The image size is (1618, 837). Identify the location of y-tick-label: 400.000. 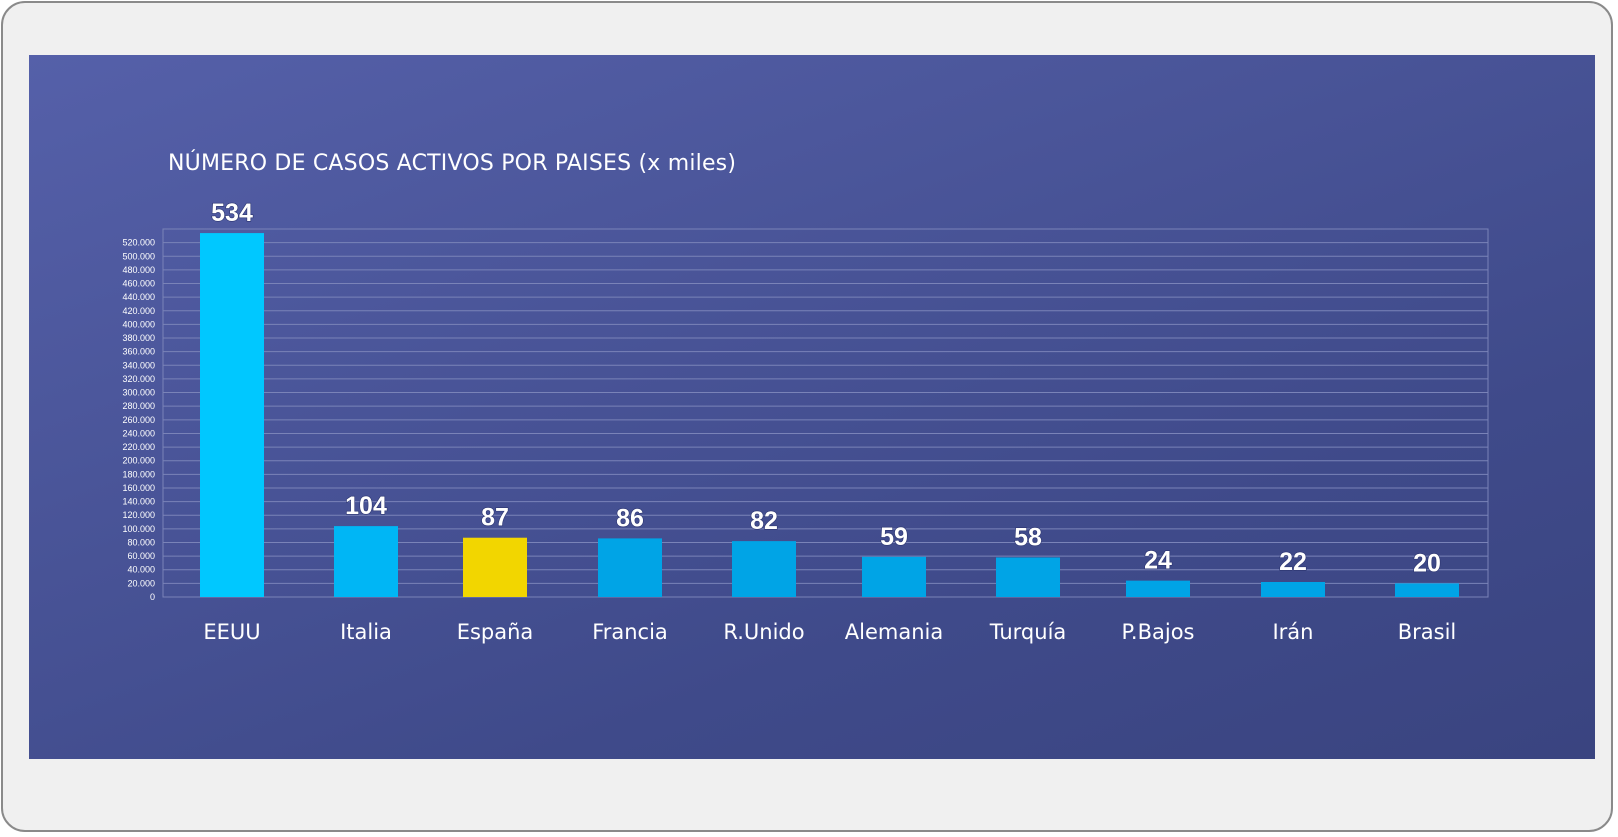
(138, 324).